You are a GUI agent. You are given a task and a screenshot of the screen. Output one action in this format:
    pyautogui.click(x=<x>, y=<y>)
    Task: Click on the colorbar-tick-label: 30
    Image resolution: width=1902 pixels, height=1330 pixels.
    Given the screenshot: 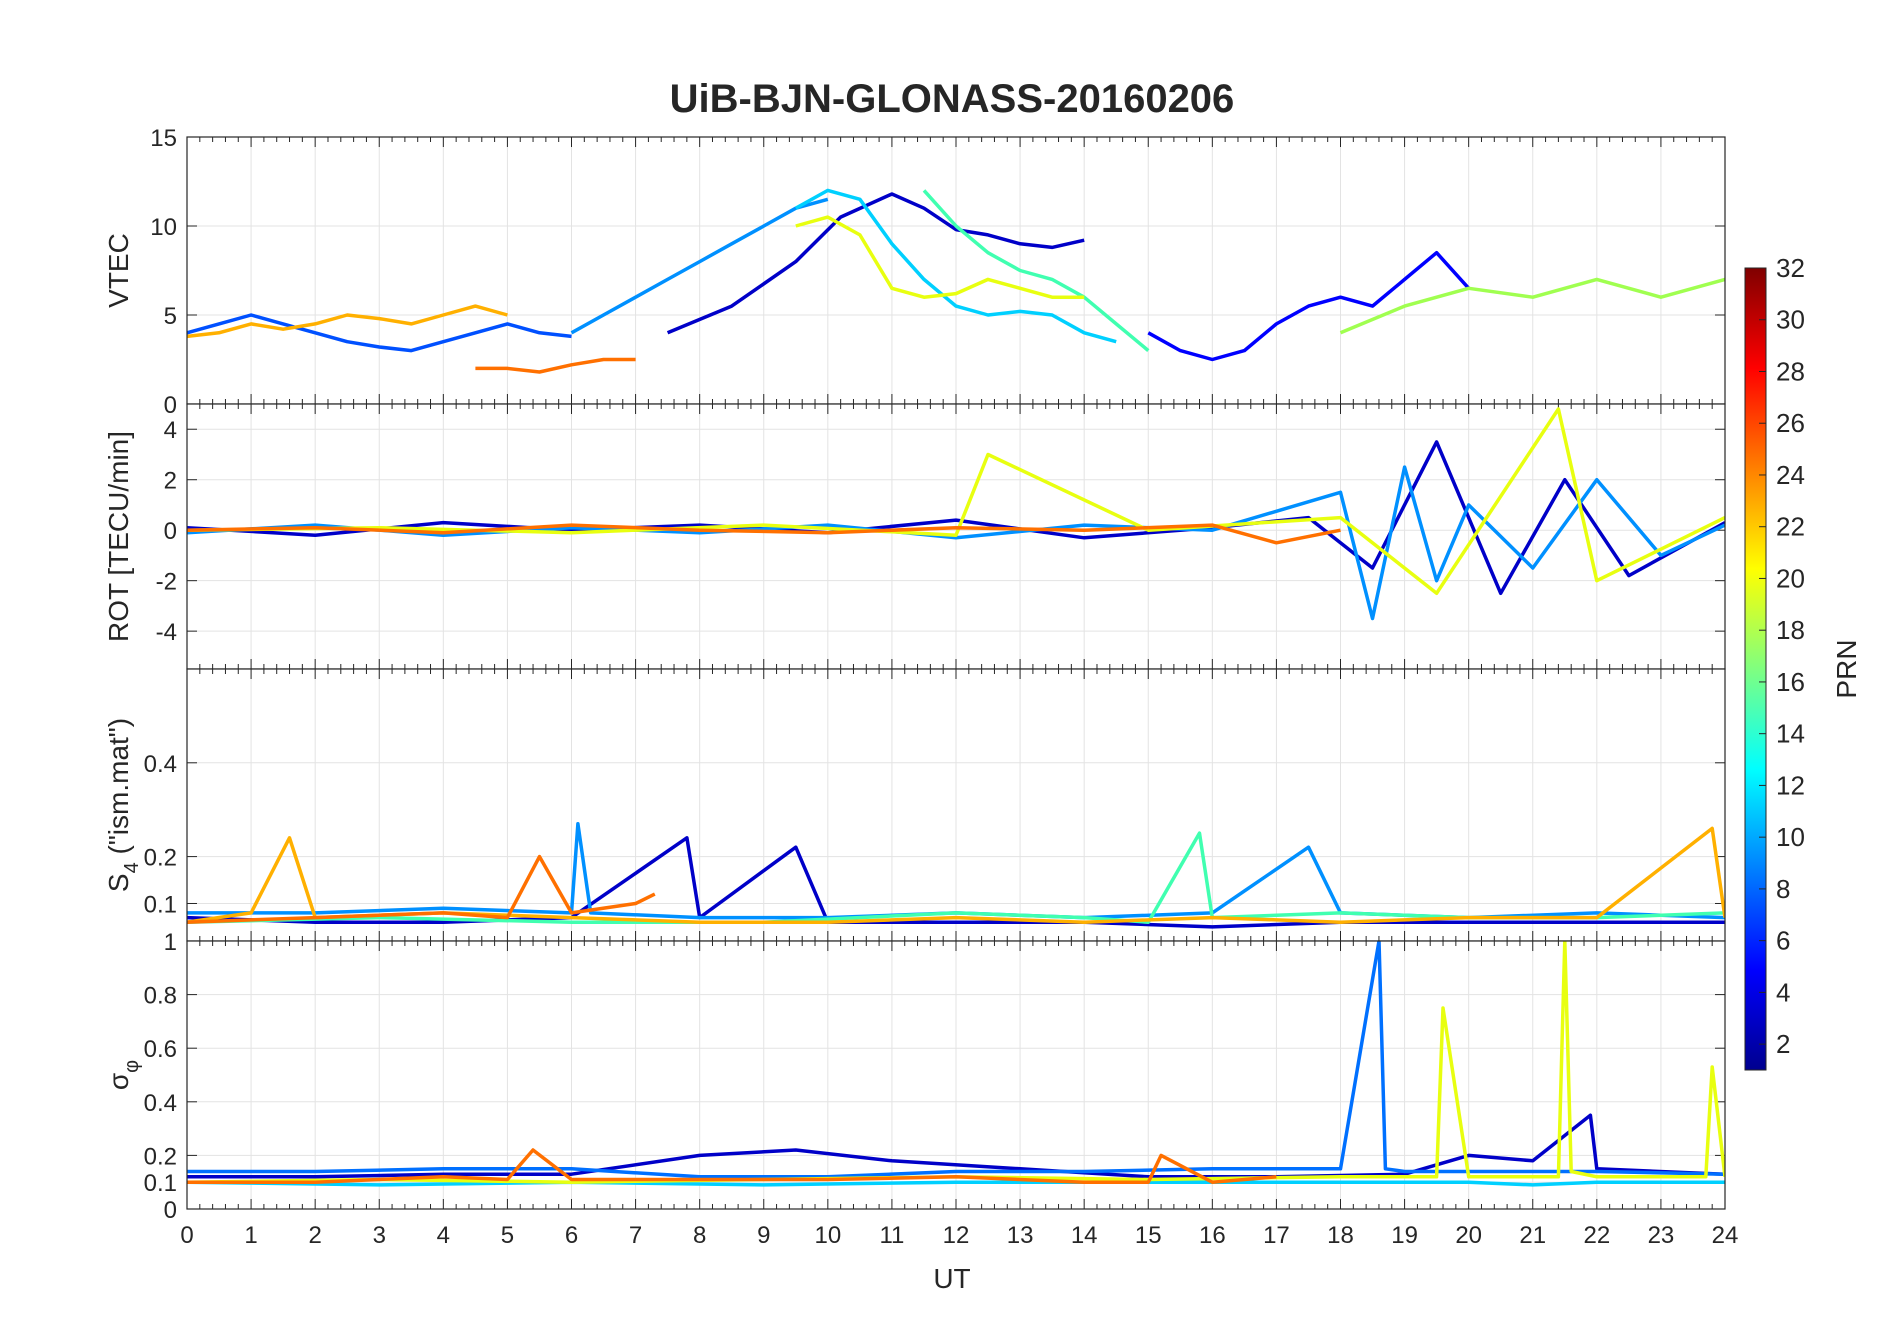 What is the action you would take?
    pyautogui.click(x=1790, y=320)
    